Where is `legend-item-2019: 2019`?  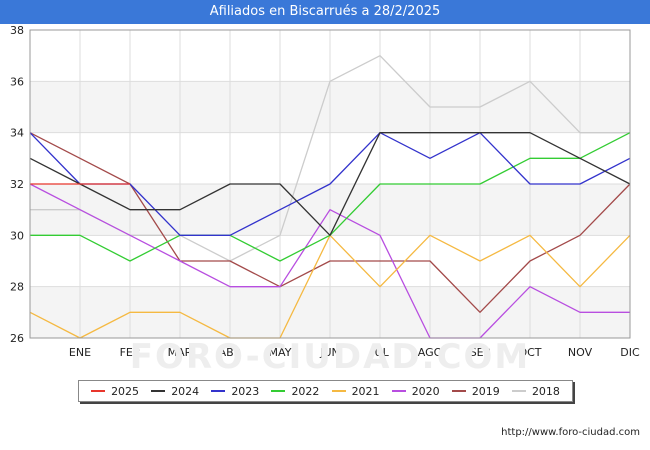
legend-item-2019: 2019 is located at coordinates (475, 391).